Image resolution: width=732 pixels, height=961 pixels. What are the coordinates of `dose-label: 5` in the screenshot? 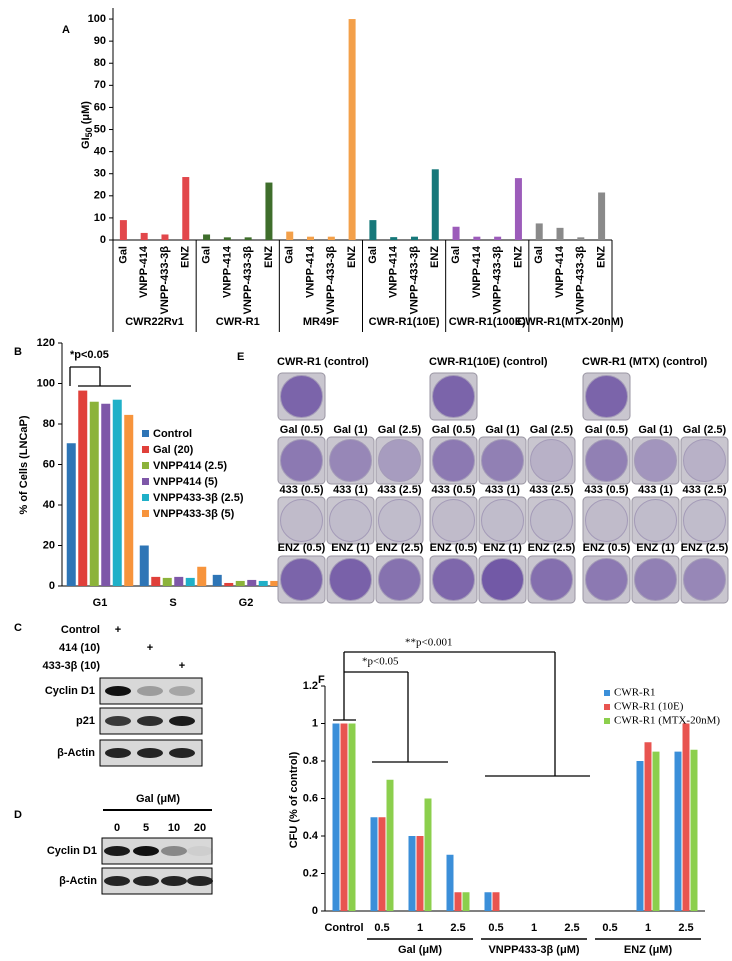 It's located at (146, 828).